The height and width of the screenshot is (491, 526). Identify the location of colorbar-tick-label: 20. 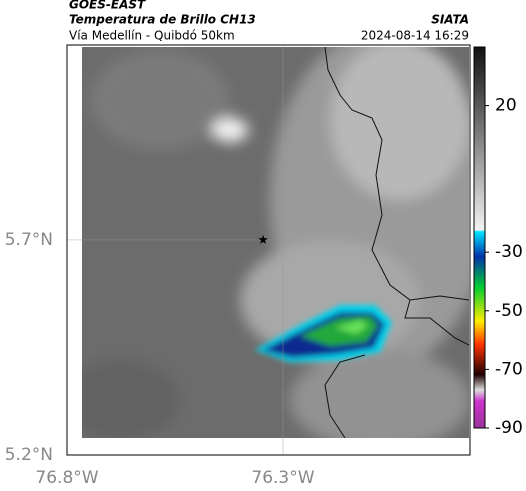
(506, 106).